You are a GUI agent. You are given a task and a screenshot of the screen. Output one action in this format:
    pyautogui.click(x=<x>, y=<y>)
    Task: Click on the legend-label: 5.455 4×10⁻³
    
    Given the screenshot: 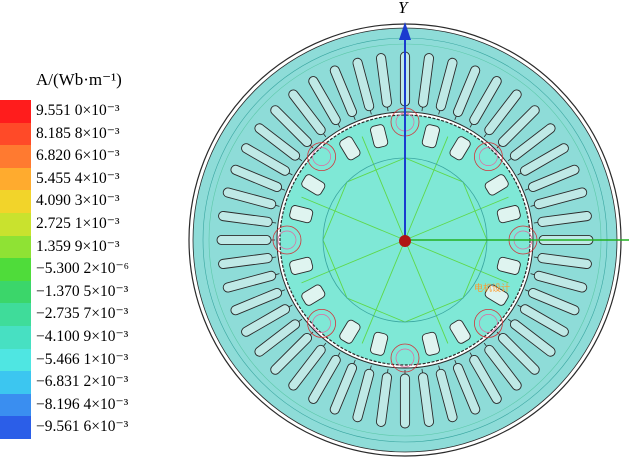 What is the action you would take?
    pyautogui.click(x=78, y=178)
    